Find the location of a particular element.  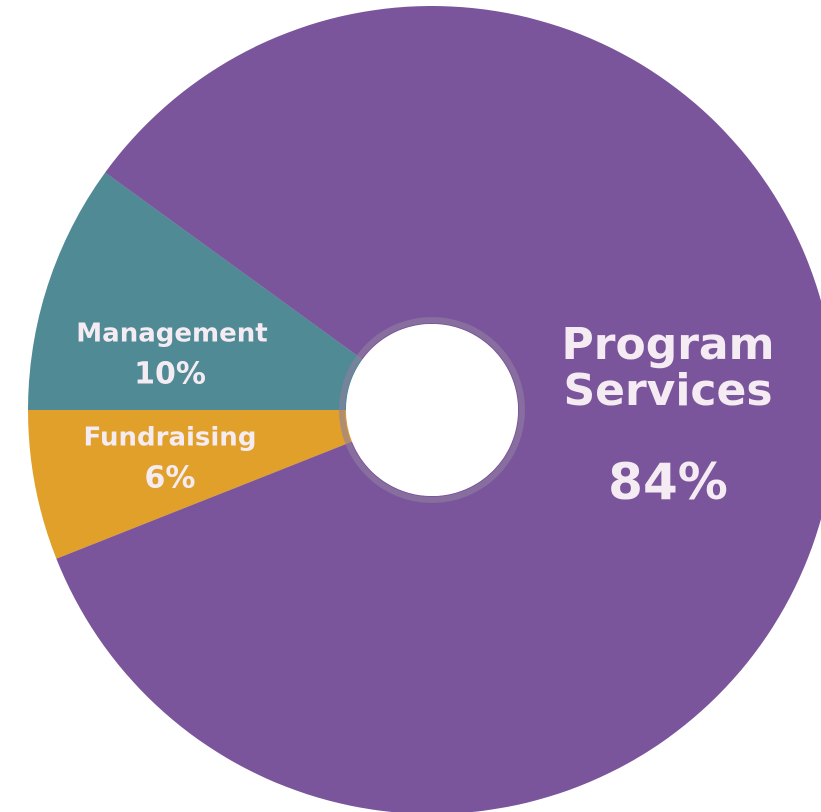

slice-label: Management is located at coordinates (172, 333).